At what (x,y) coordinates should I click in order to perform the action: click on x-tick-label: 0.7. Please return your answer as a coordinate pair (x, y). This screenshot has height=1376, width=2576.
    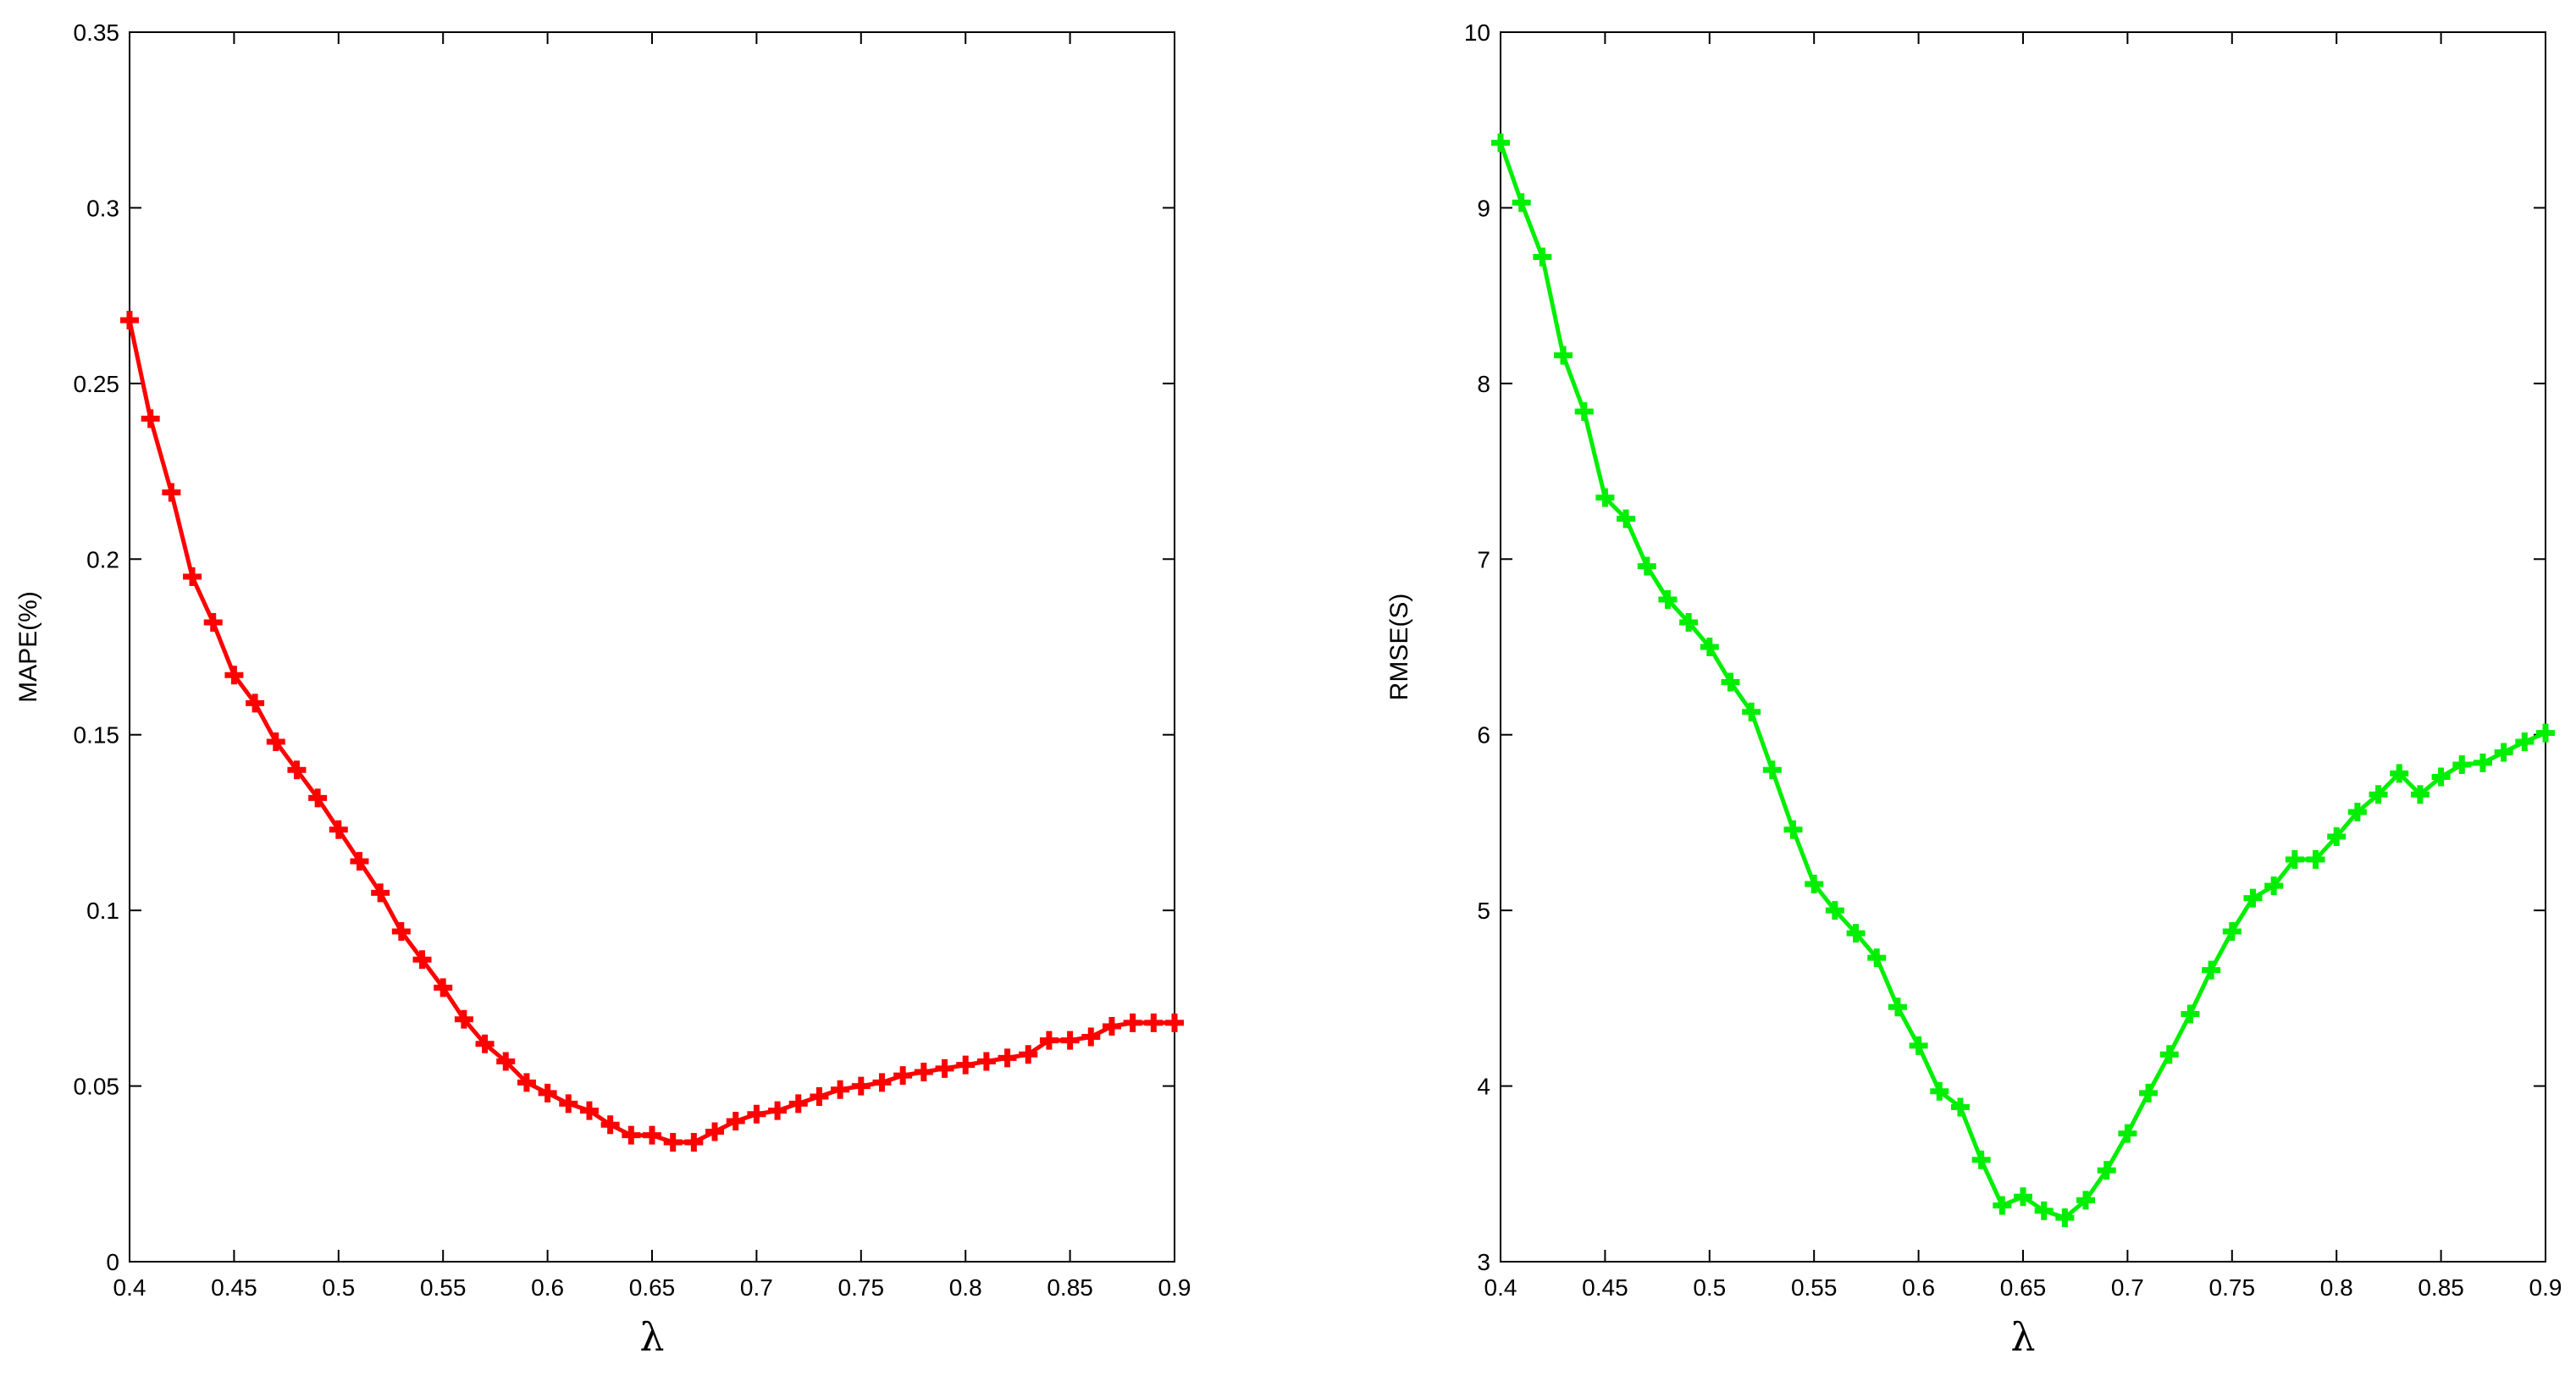
    Looking at the image, I should click on (756, 1287).